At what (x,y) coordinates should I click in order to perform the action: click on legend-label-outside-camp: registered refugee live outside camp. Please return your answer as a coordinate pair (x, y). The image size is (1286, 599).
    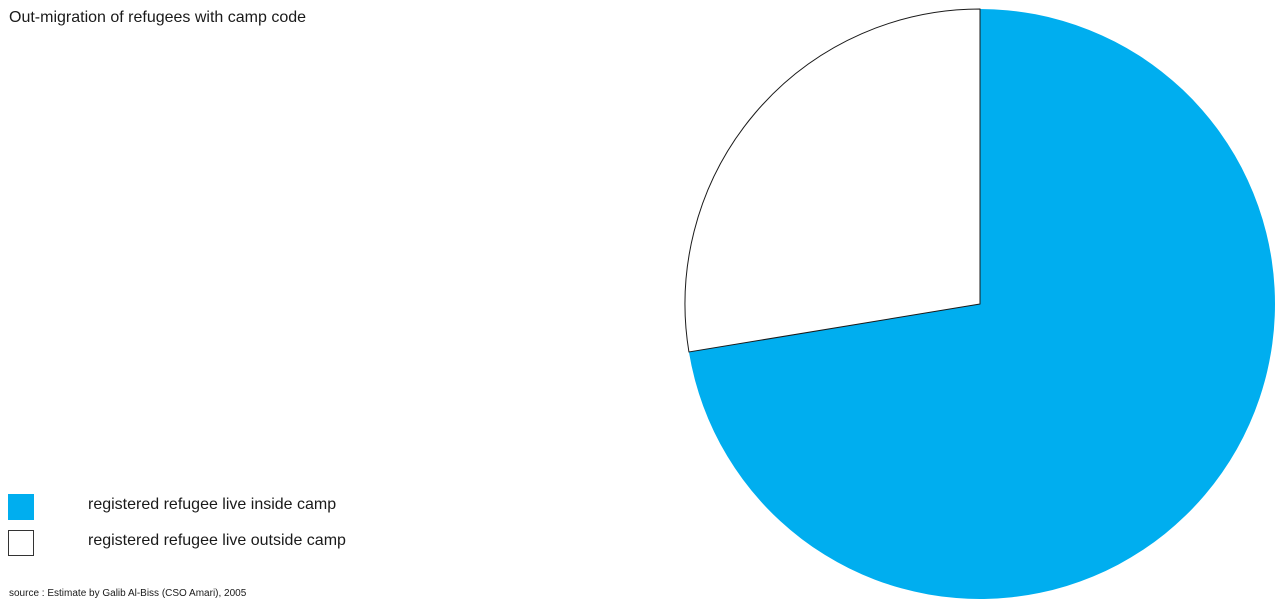
    Looking at the image, I should click on (217, 540).